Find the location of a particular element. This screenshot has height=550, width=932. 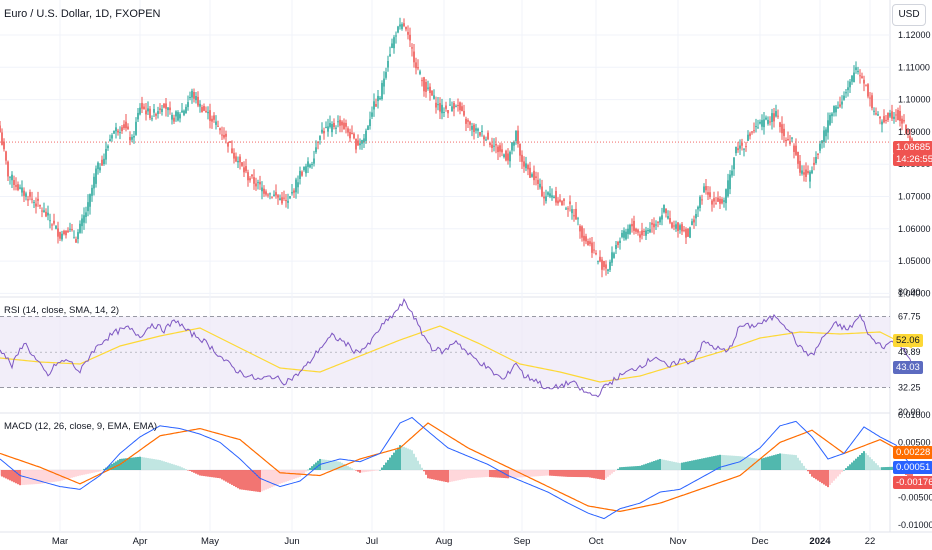

currency-button: USD is located at coordinates (909, 15).